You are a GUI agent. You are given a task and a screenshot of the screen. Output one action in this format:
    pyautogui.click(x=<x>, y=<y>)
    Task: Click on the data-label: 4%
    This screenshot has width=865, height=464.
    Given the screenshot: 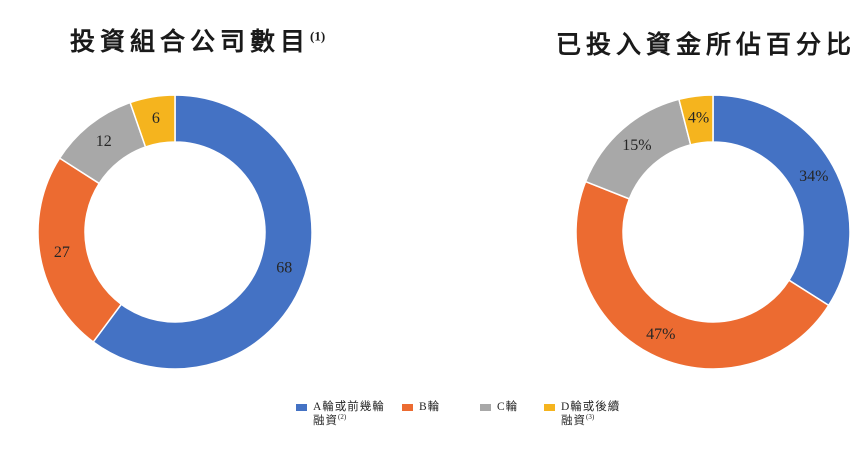 What is the action you would take?
    pyautogui.click(x=698, y=117)
    